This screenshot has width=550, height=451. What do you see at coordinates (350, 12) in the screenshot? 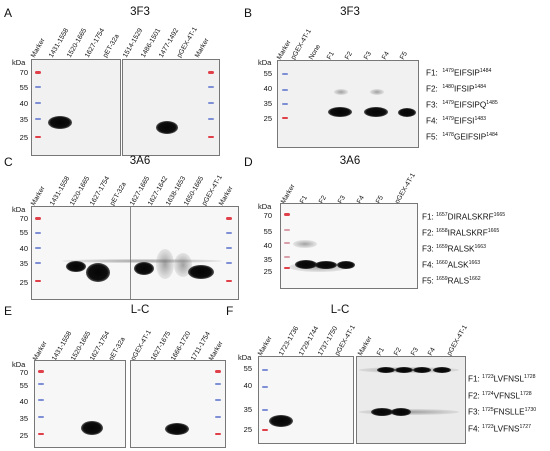
I see `panel-title: 3F3` at bounding box center [350, 12].